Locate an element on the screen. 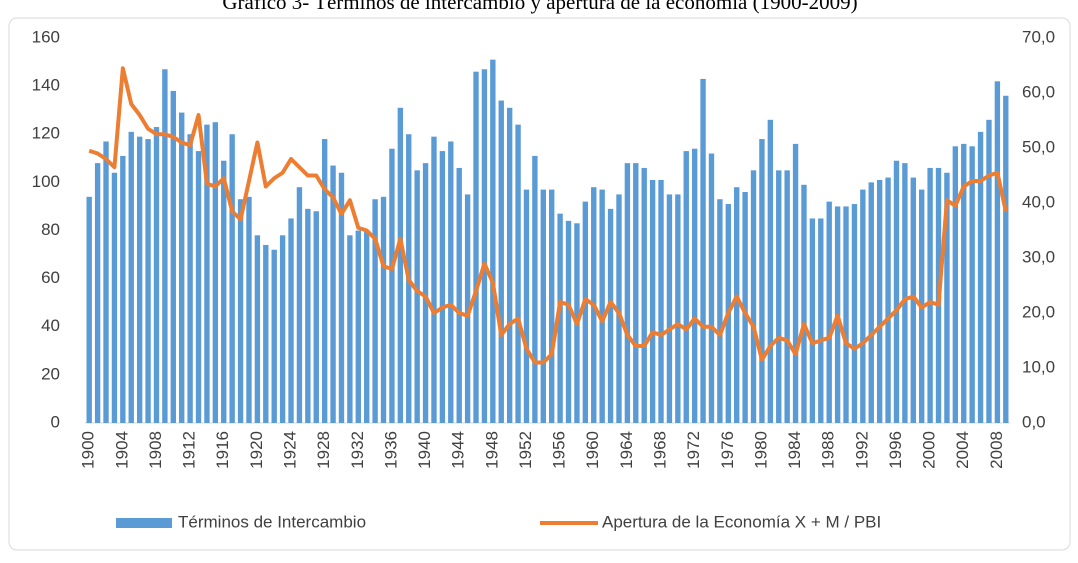 This screenshot has height=563, width=1078. x-tick-label: 1920 is located at coordinates (256, 450).